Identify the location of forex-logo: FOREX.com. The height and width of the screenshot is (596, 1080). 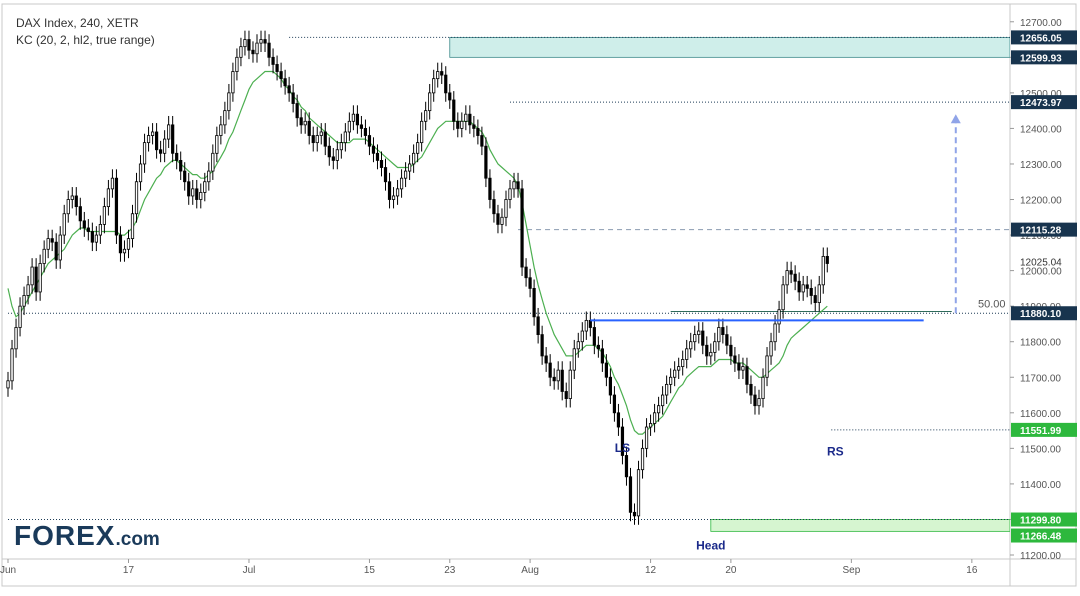
(87, 536).